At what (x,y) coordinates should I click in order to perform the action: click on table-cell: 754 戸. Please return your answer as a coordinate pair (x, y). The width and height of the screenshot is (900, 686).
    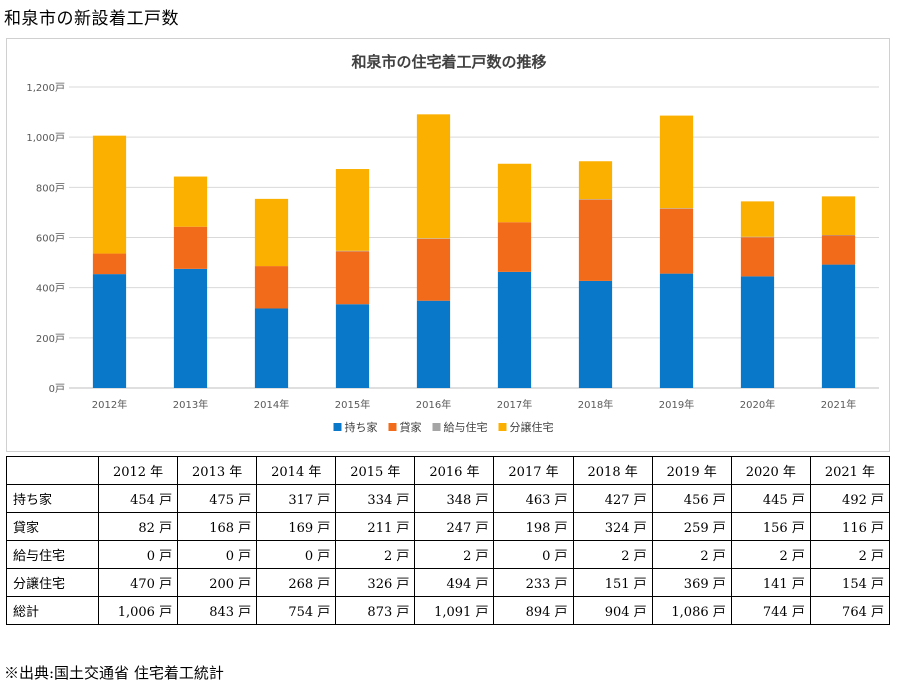
    Looking at the image, I should click on (296, 610).